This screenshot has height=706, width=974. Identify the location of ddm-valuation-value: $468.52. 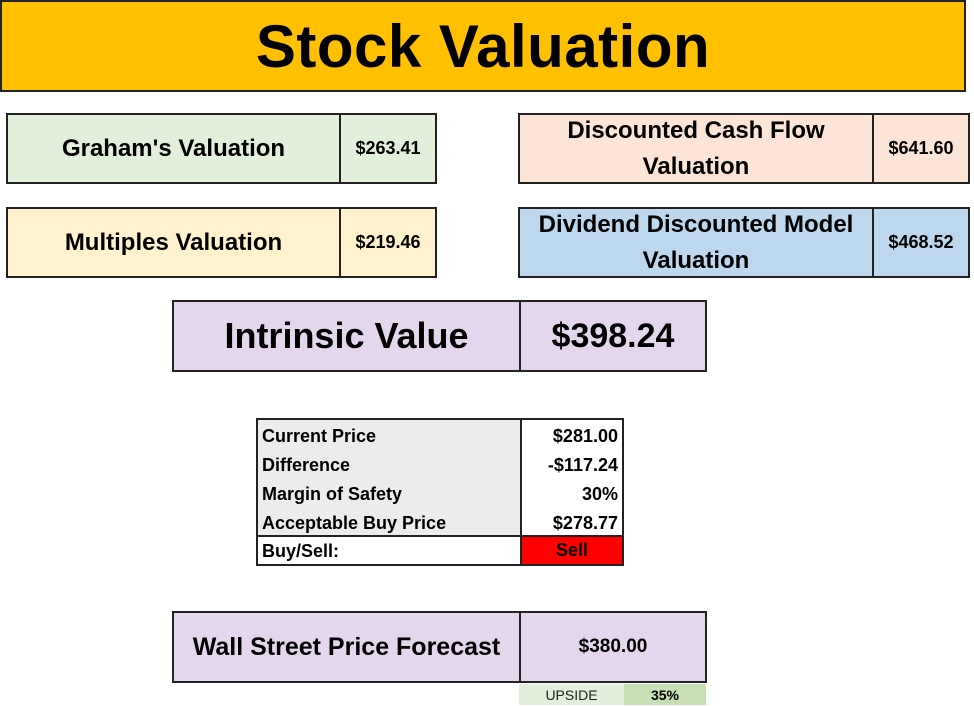
(921, 242).